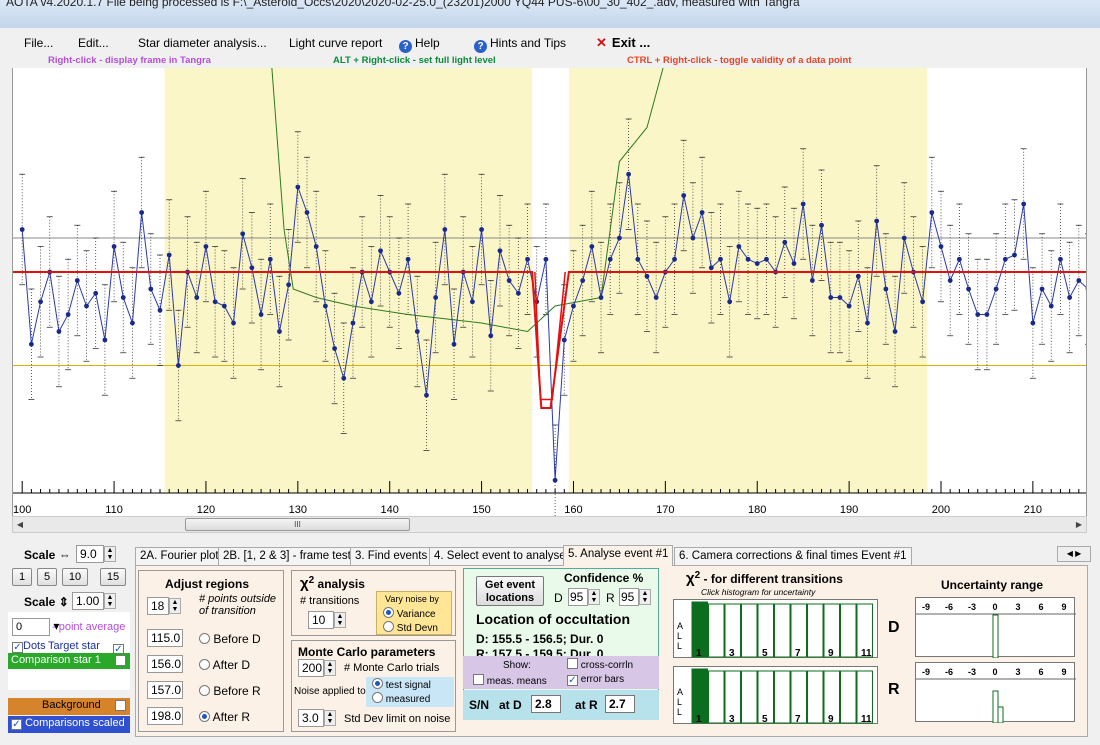 The height and width of the screenshot is (745, 1100). I want to click on chi2-histogram-r: A L L 1 3 5 7 9 11, so click(776, 695).